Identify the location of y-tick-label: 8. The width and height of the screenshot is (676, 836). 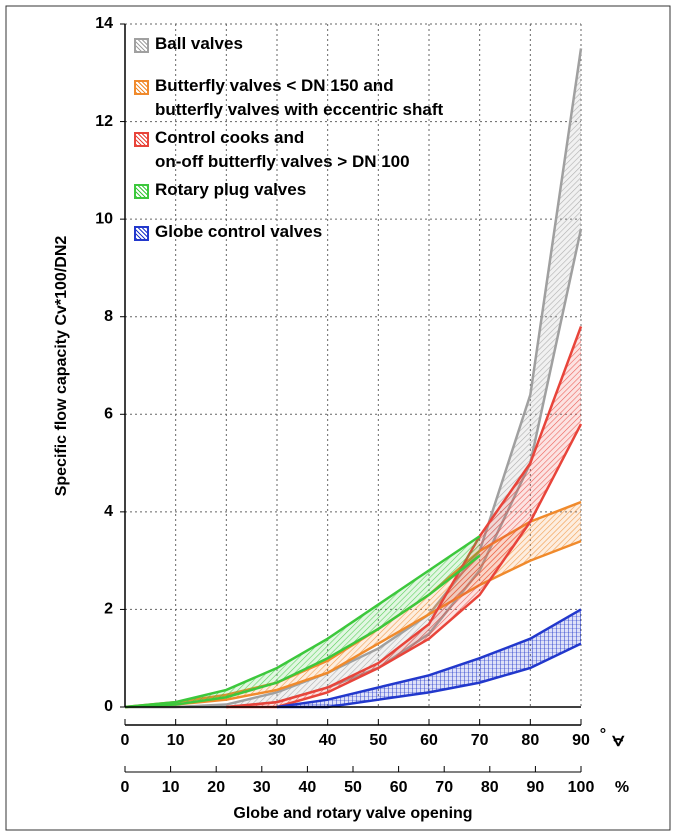
(108, 316).